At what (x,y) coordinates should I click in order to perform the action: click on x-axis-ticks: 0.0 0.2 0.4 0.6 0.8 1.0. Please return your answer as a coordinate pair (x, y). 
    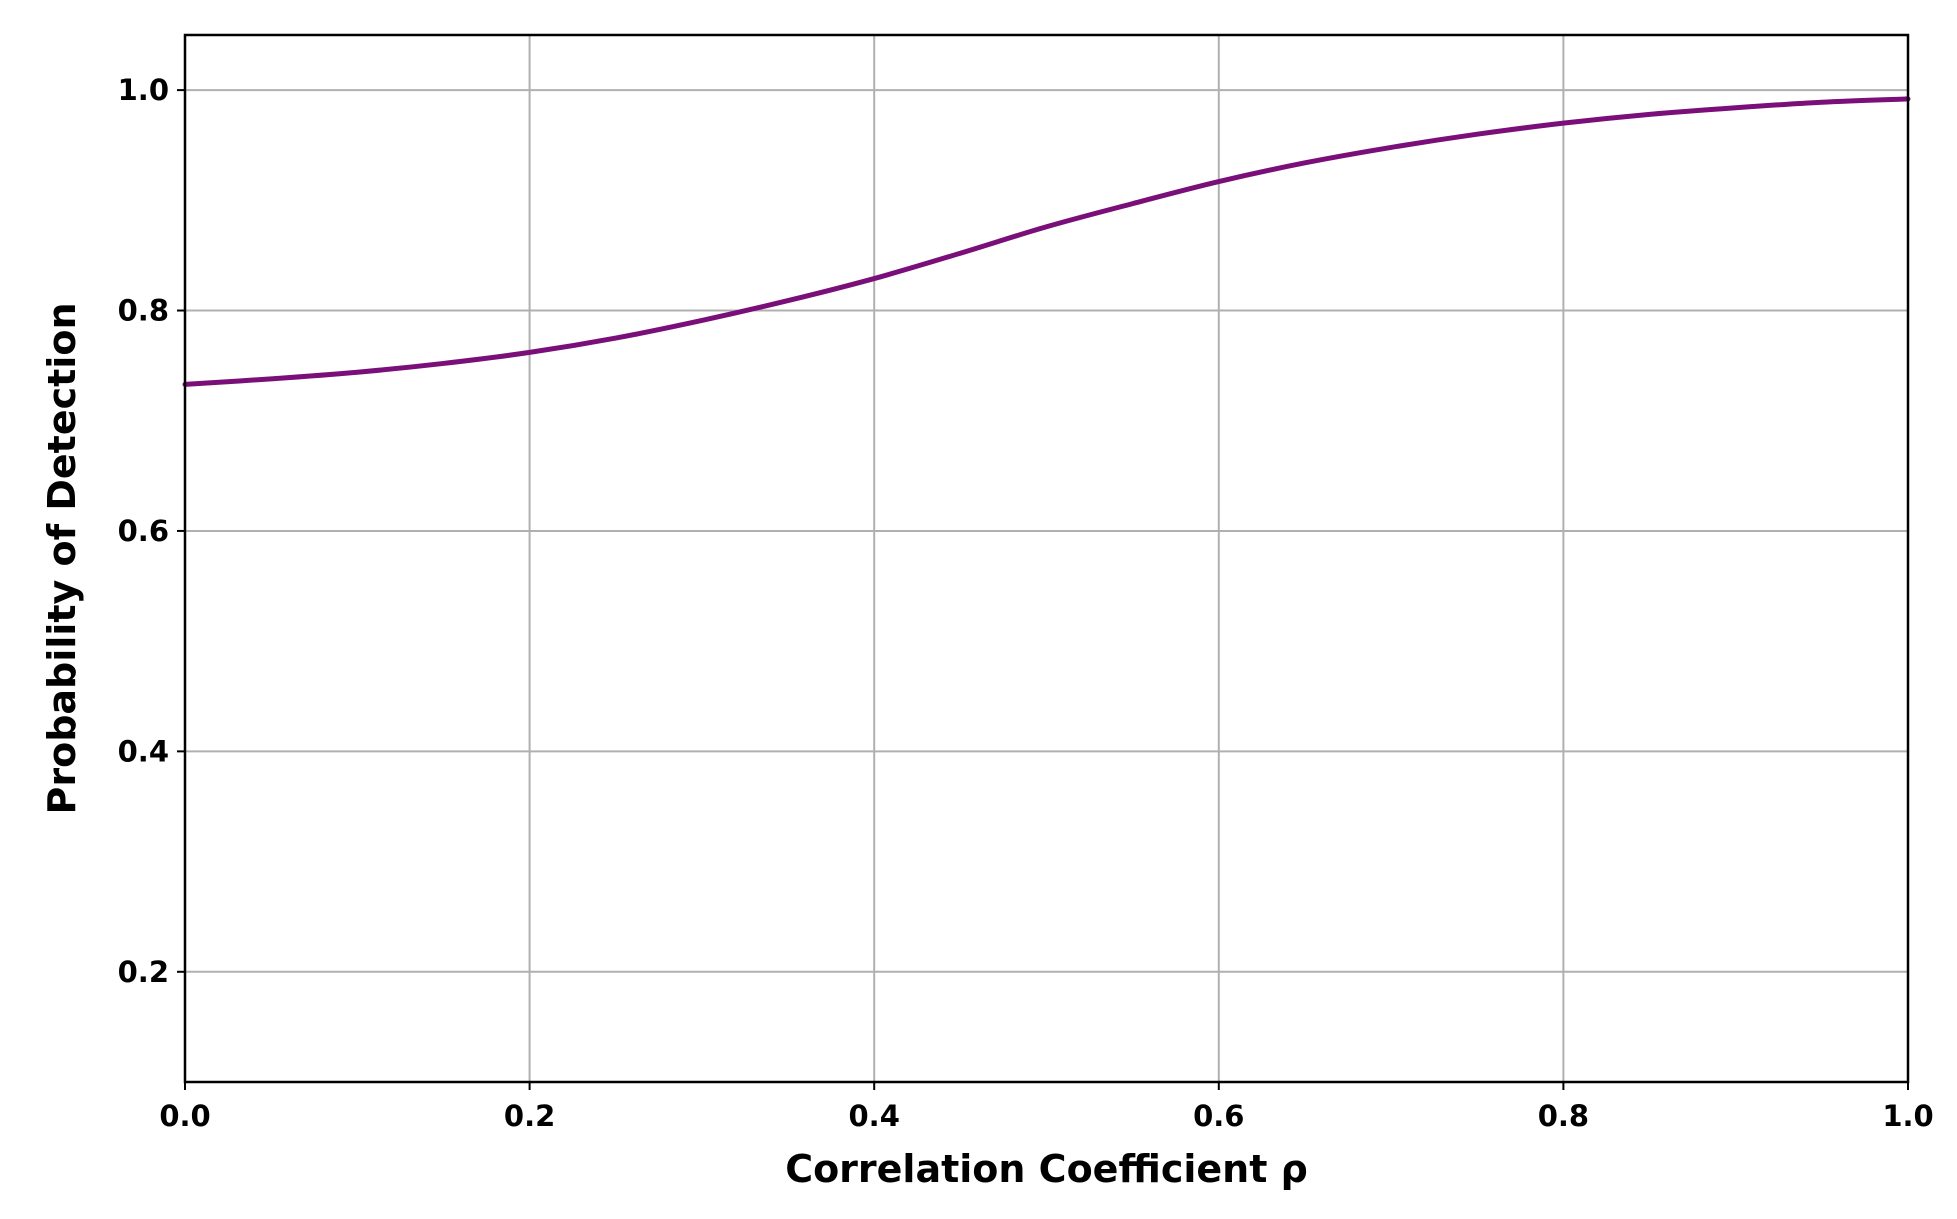
    Looking at the image, I should click on (1046, 1107).